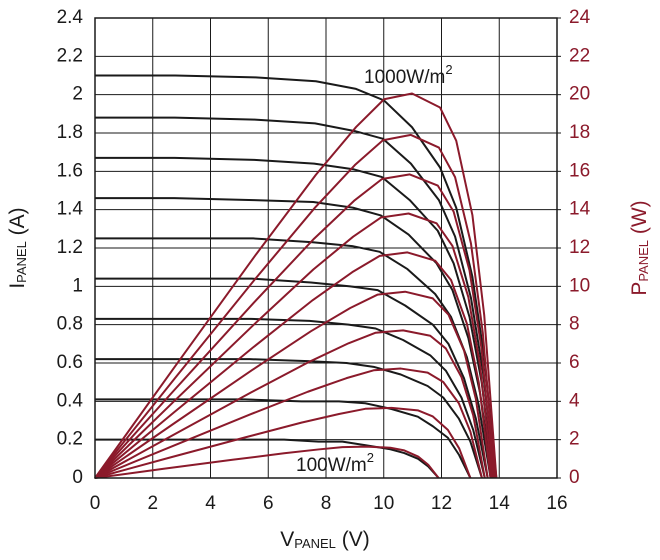  I want to click on label-unit: (A), so click(17, 224).